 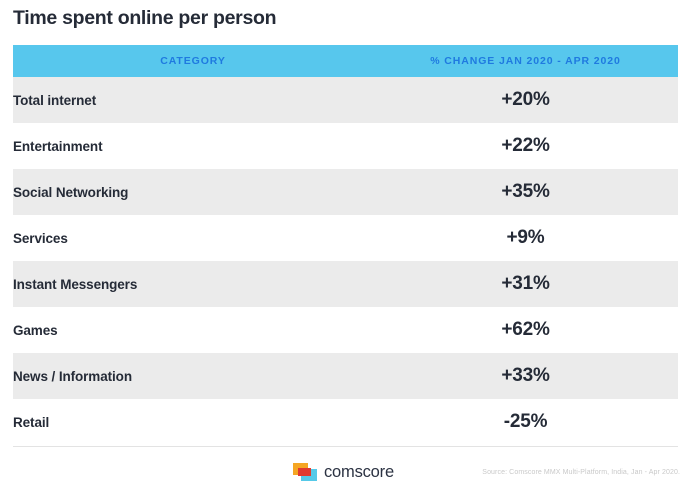 I want to click on cell-change: -25%, so click(x=525, y=421).